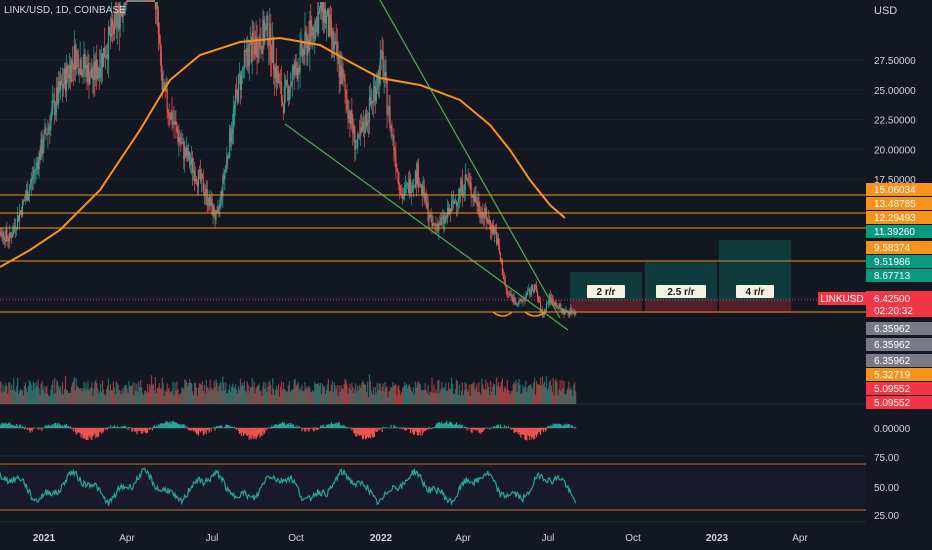 This screenshot has width=932, height=550. I want to click on trade-box-stop, so click(755, 306).